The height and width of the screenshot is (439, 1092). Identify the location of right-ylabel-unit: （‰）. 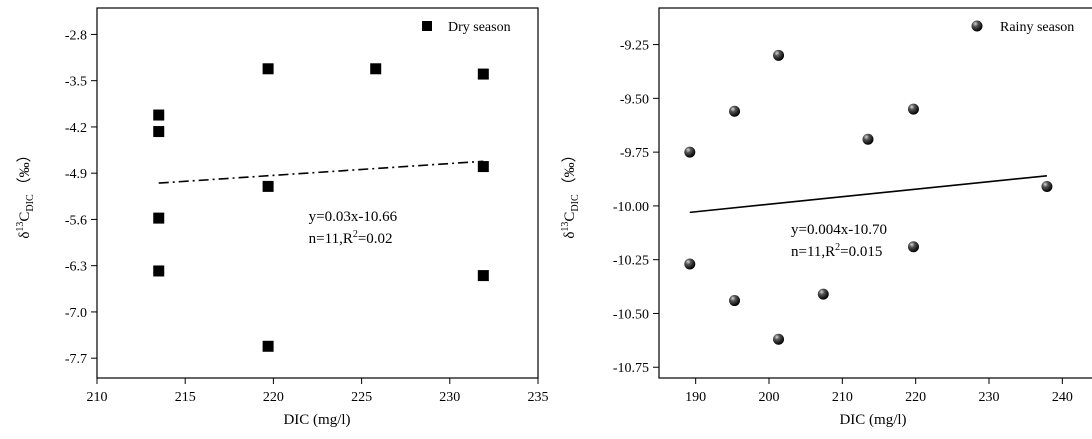
(569, 169).